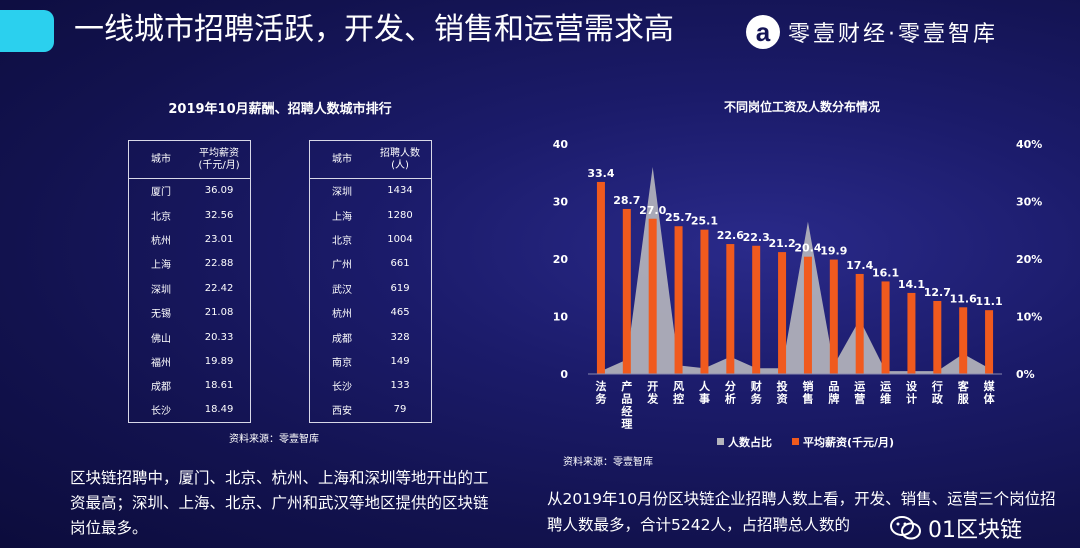 Image resolution: width=1080 pixels, height=548 pixels. I want to click on x-category-label: 销售, so click(807, 392).